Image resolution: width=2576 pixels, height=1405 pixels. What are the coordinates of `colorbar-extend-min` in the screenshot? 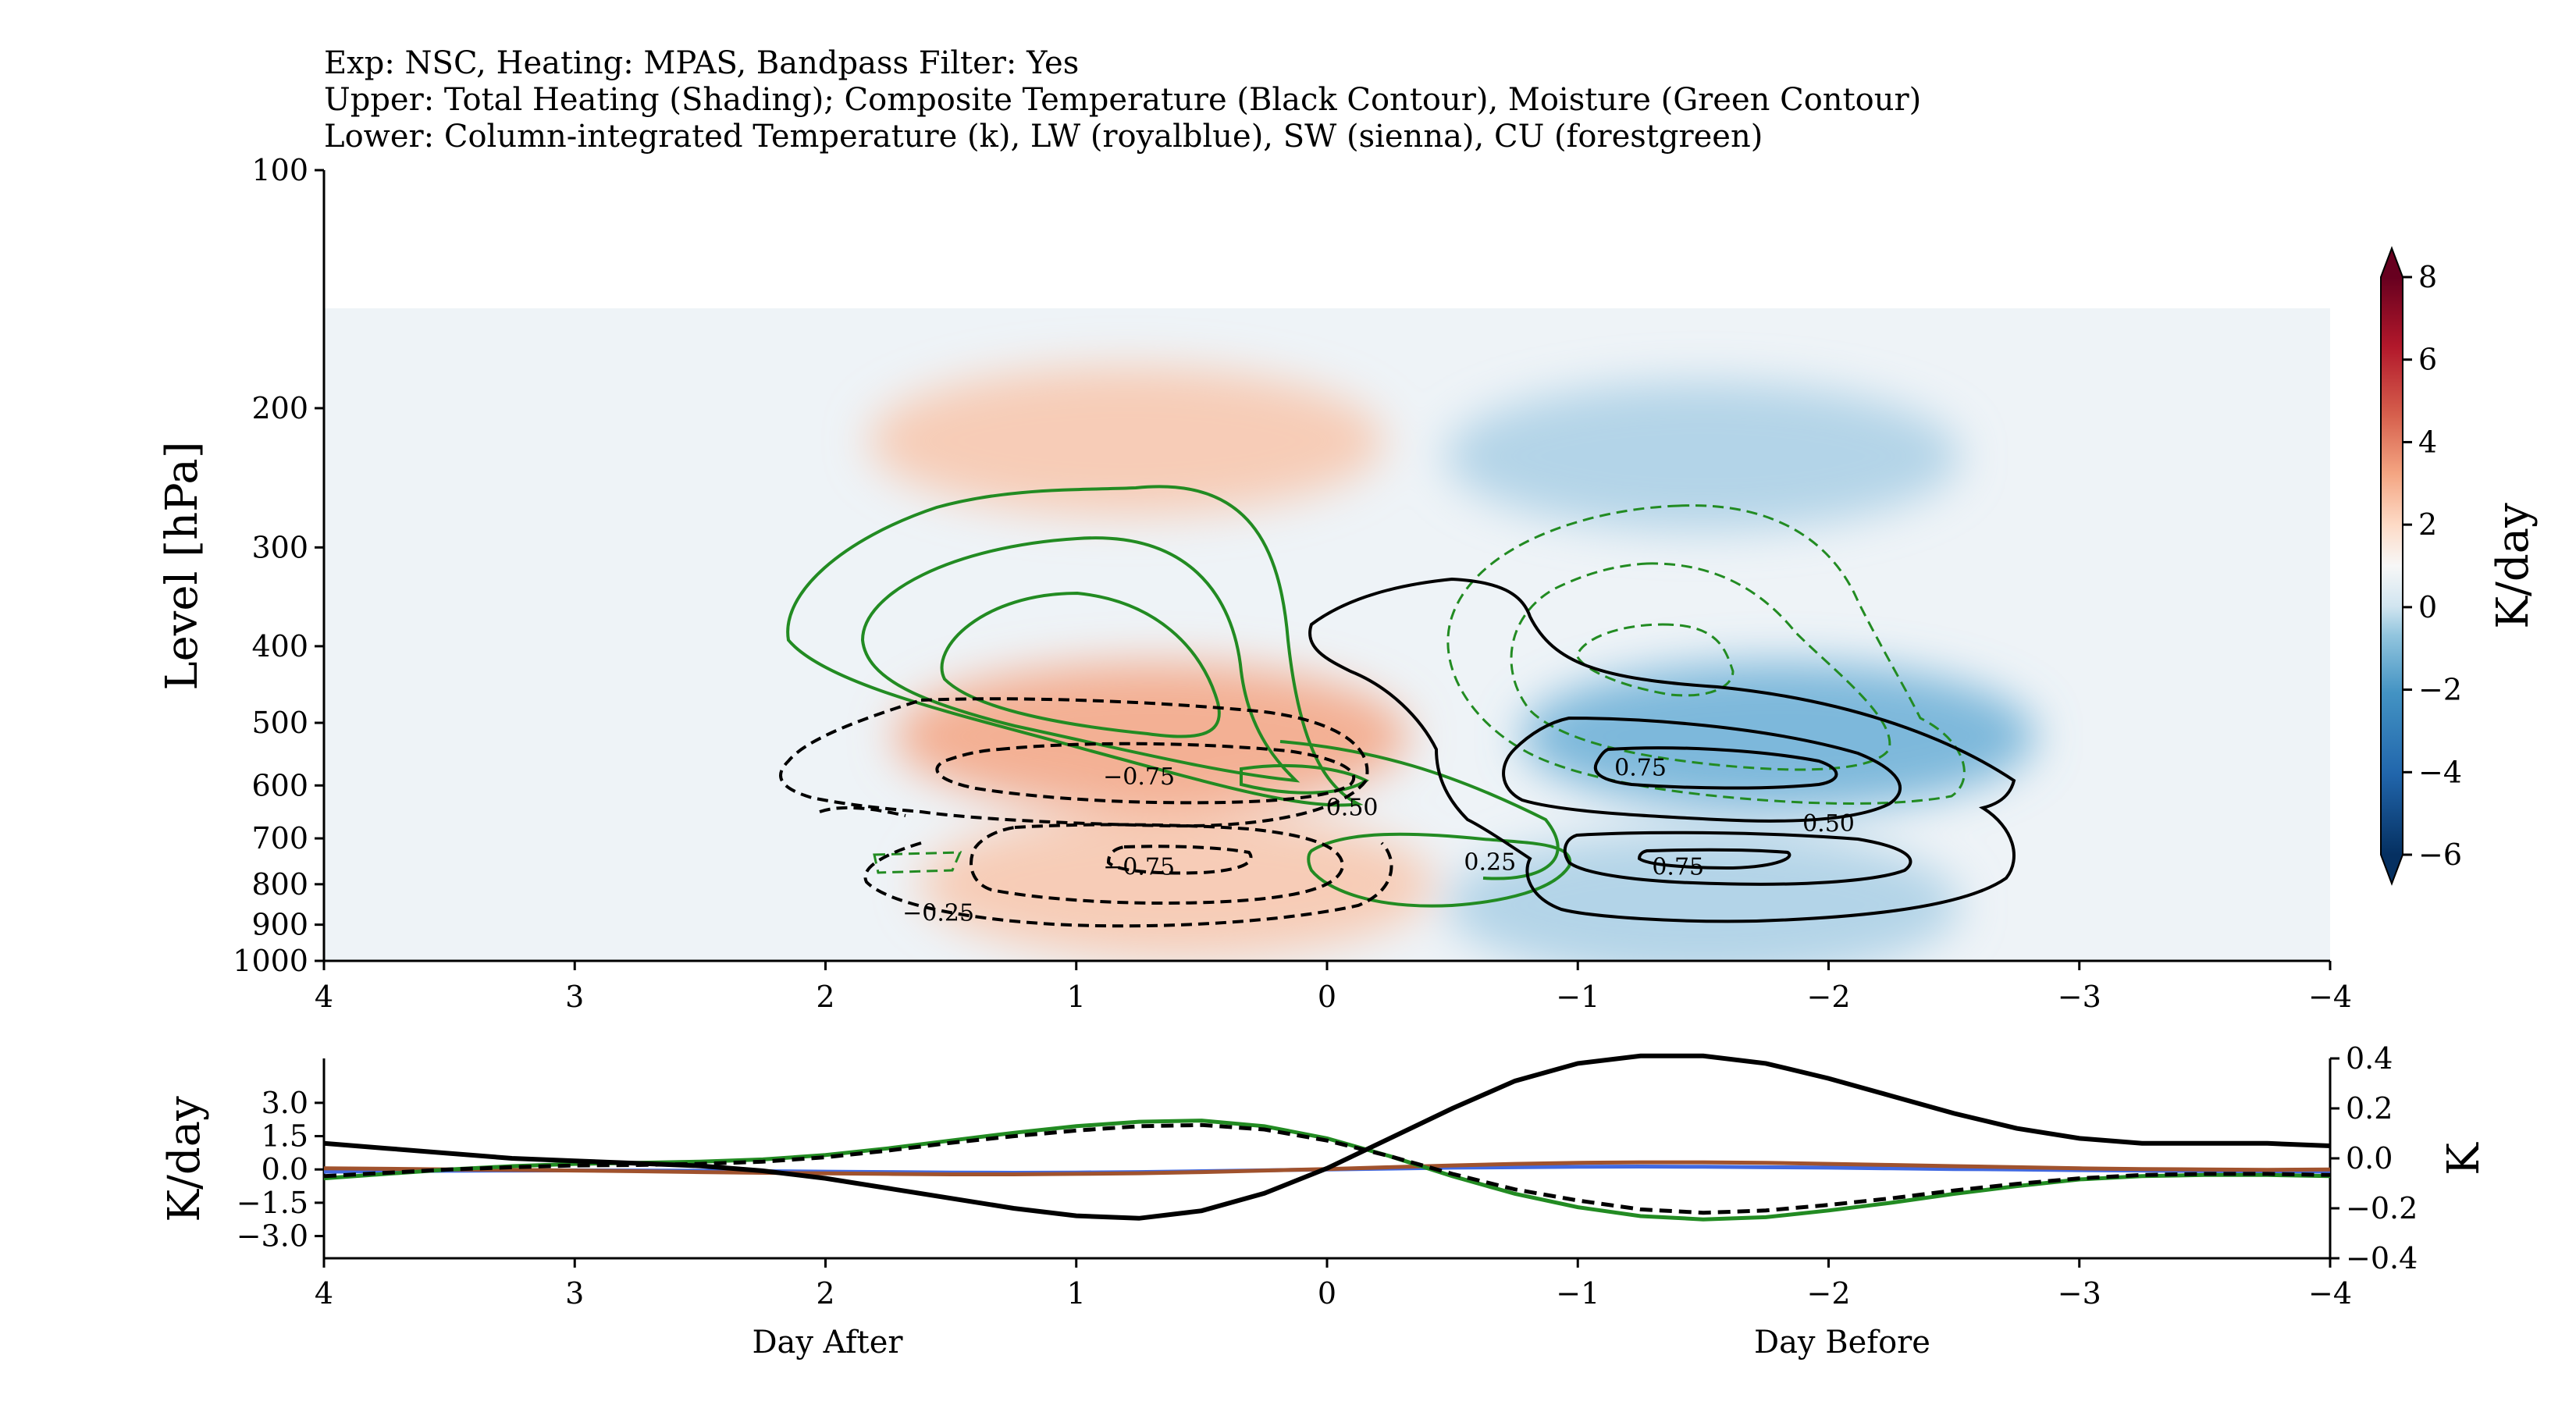 It's located at (2392, 870).